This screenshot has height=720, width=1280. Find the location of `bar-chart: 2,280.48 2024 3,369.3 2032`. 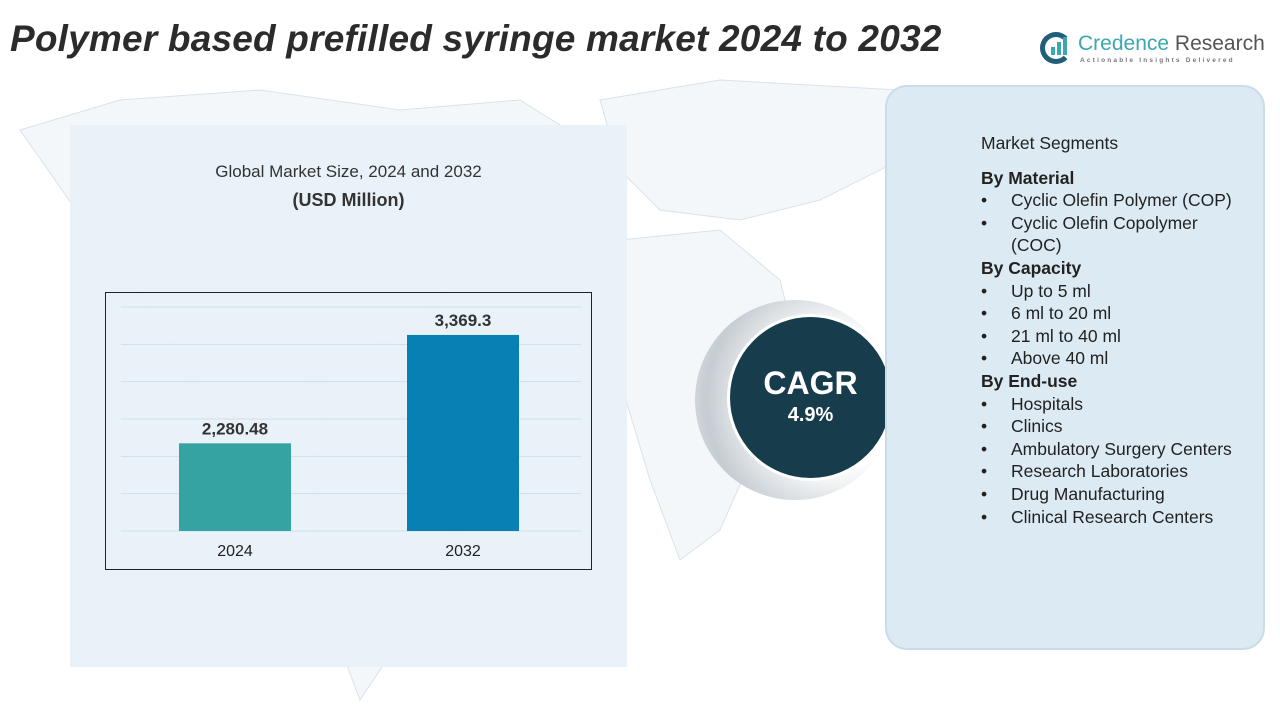

bar-chart: 2,280.48 2024 3,369.3 2032 is located at coordinates (348, 431).